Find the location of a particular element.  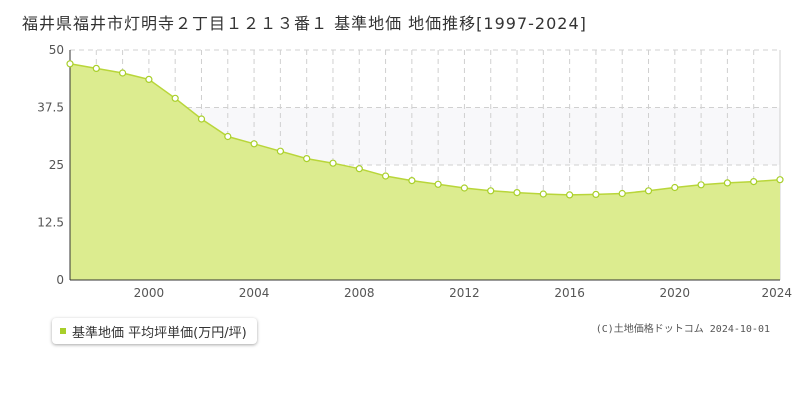

x-tick-label: 2004 is located at coordinates (254, 293).